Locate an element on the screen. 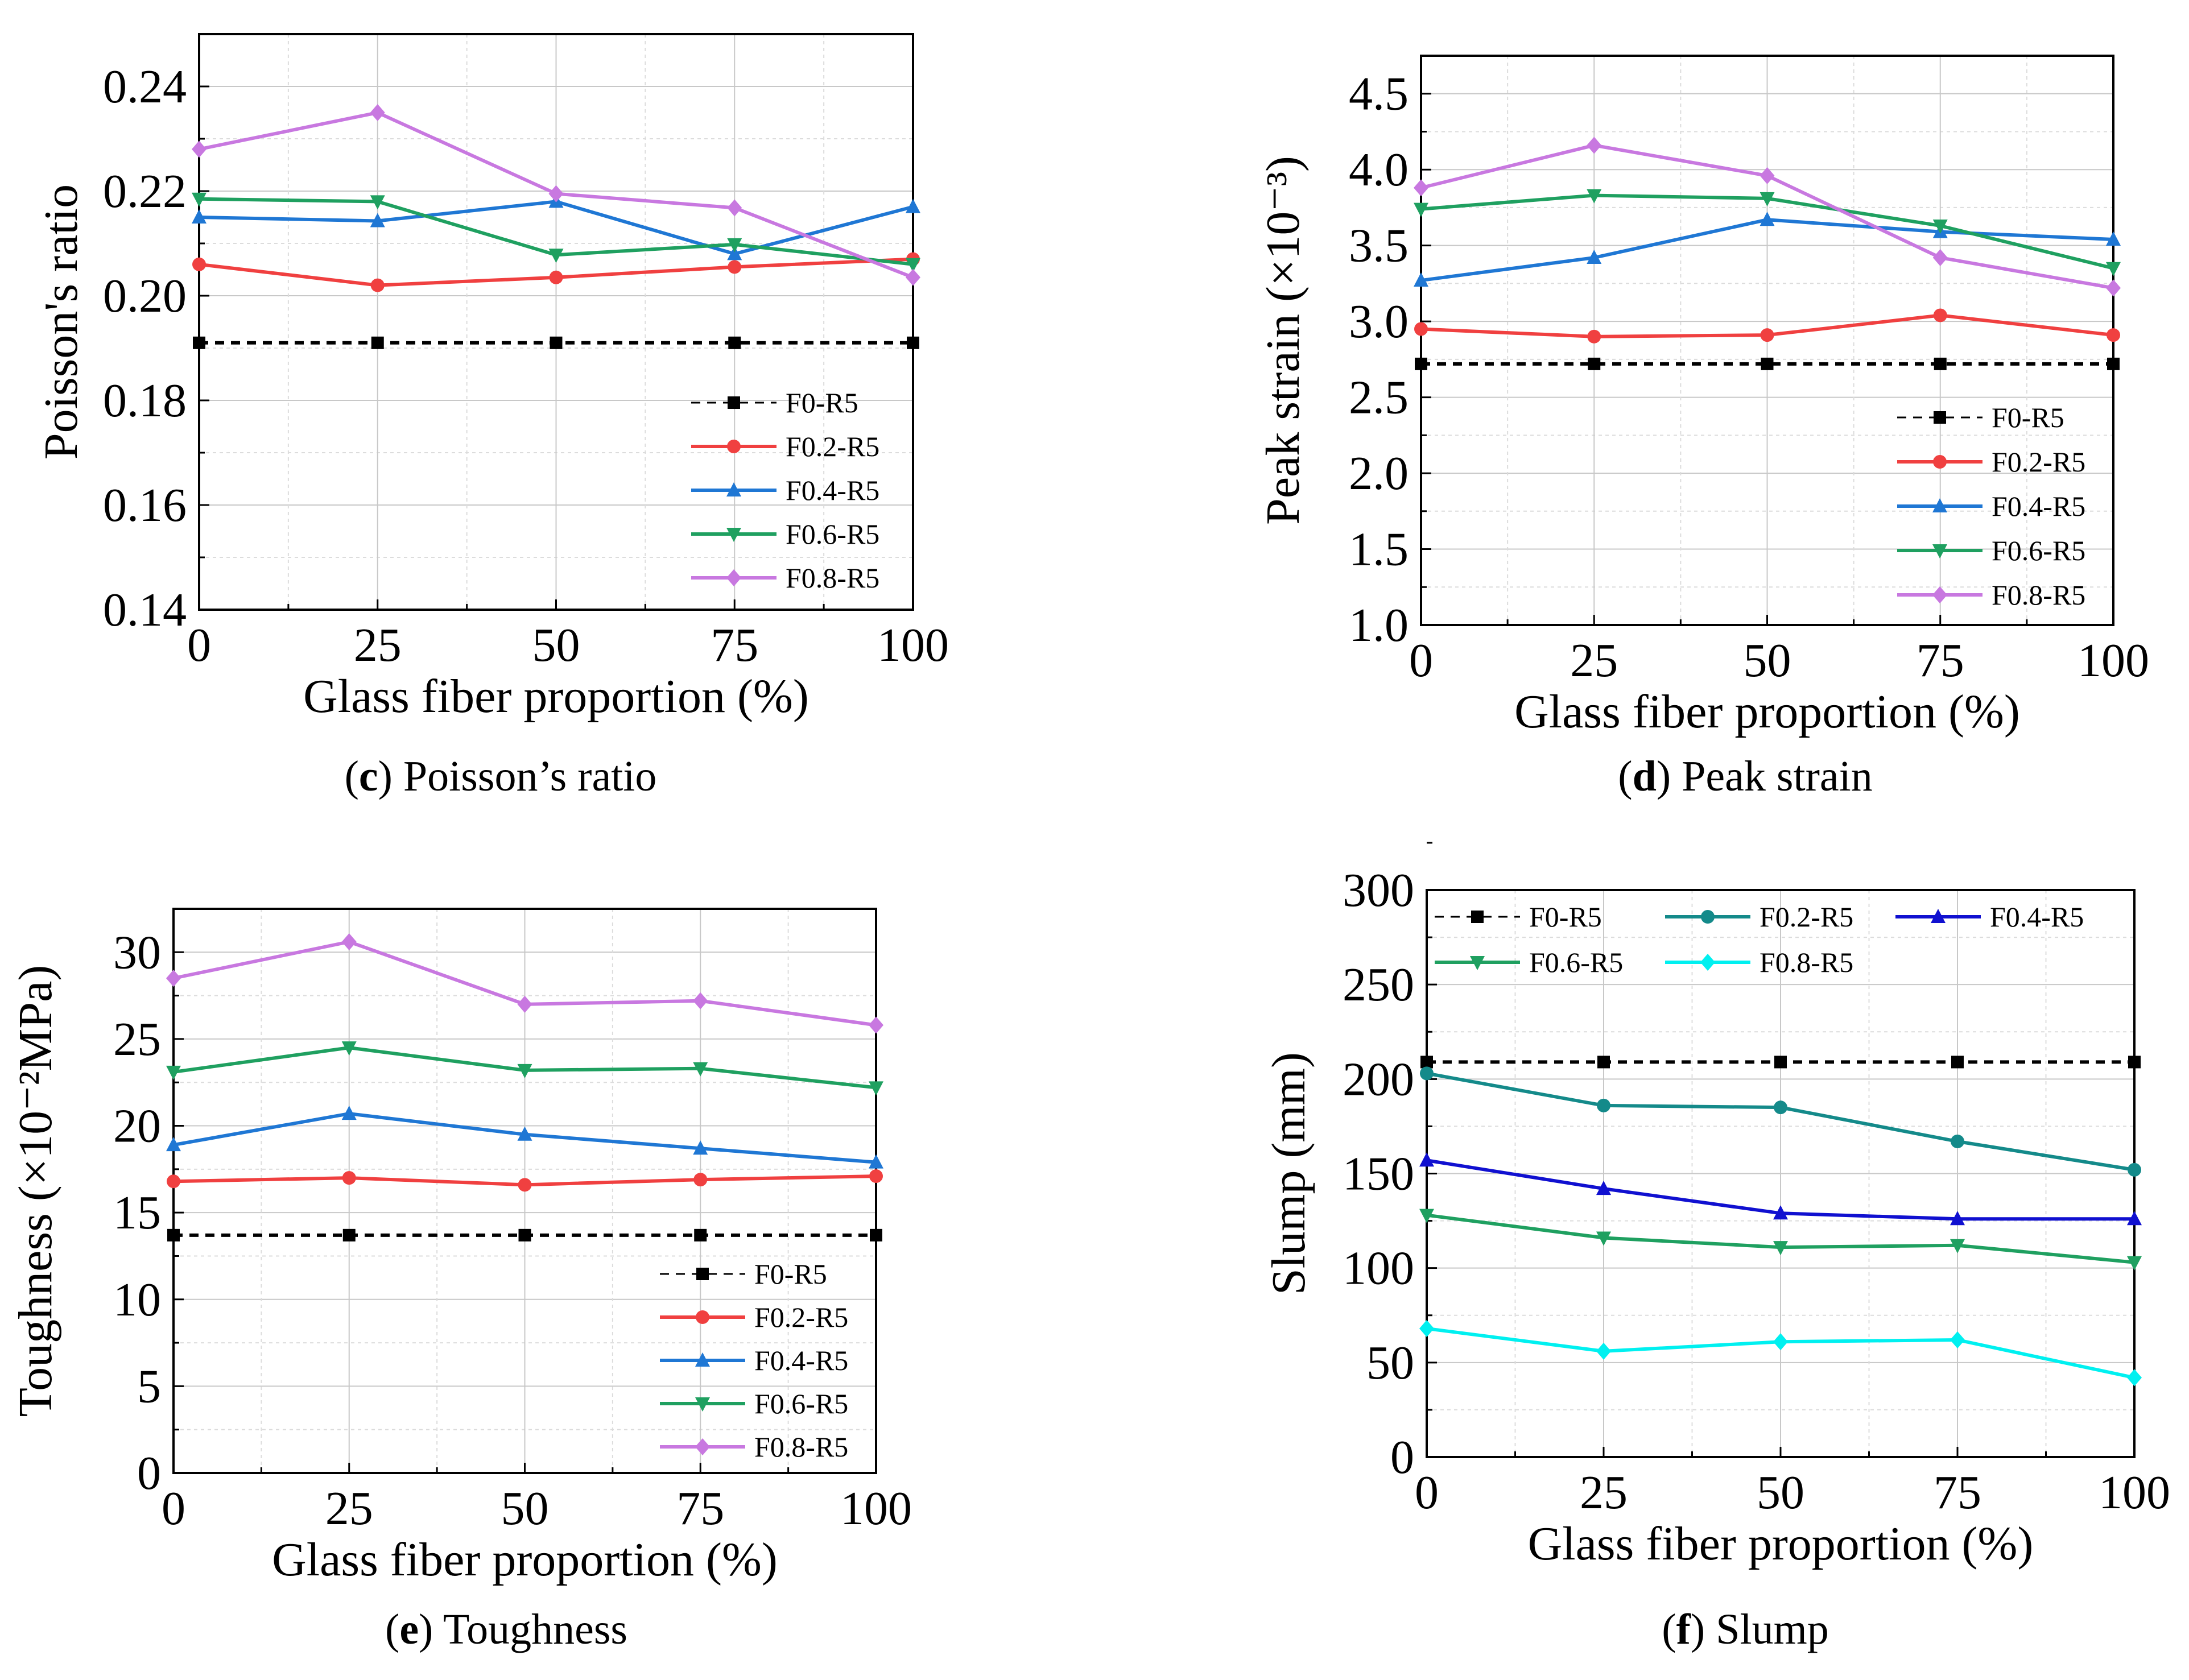  y-tick-label: 10 is located at coordinates (137, 1299).